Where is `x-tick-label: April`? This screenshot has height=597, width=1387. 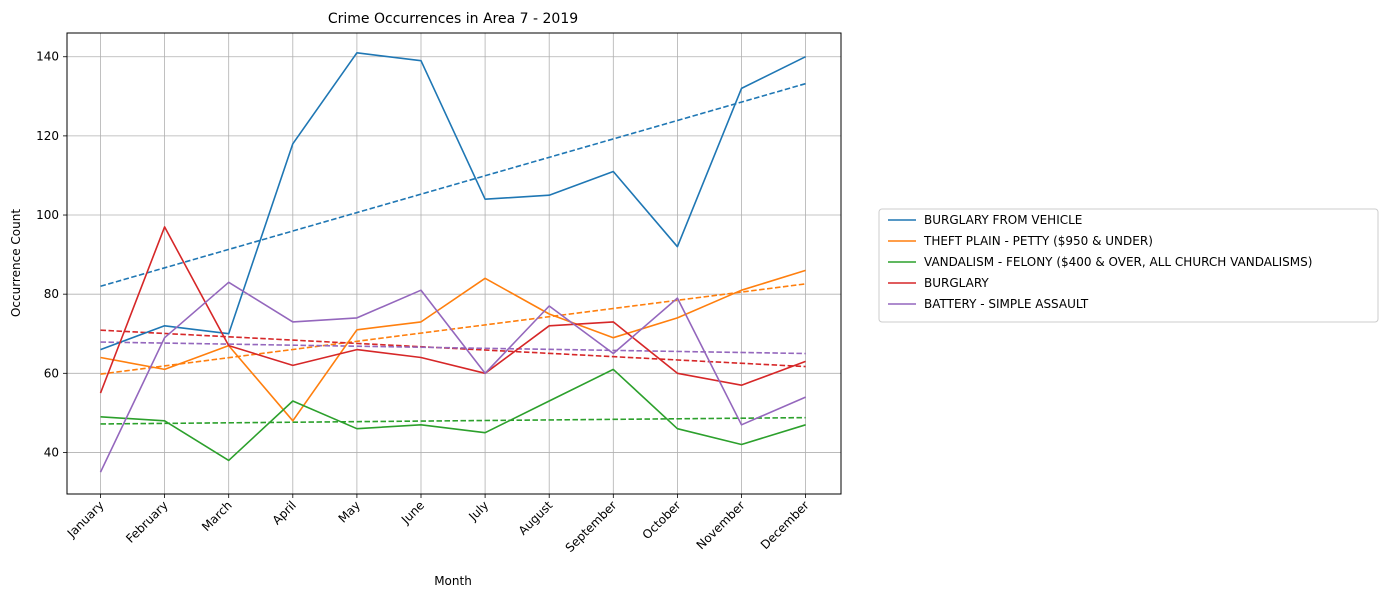
x-tick-label: April is located at coordinates (284, 512).